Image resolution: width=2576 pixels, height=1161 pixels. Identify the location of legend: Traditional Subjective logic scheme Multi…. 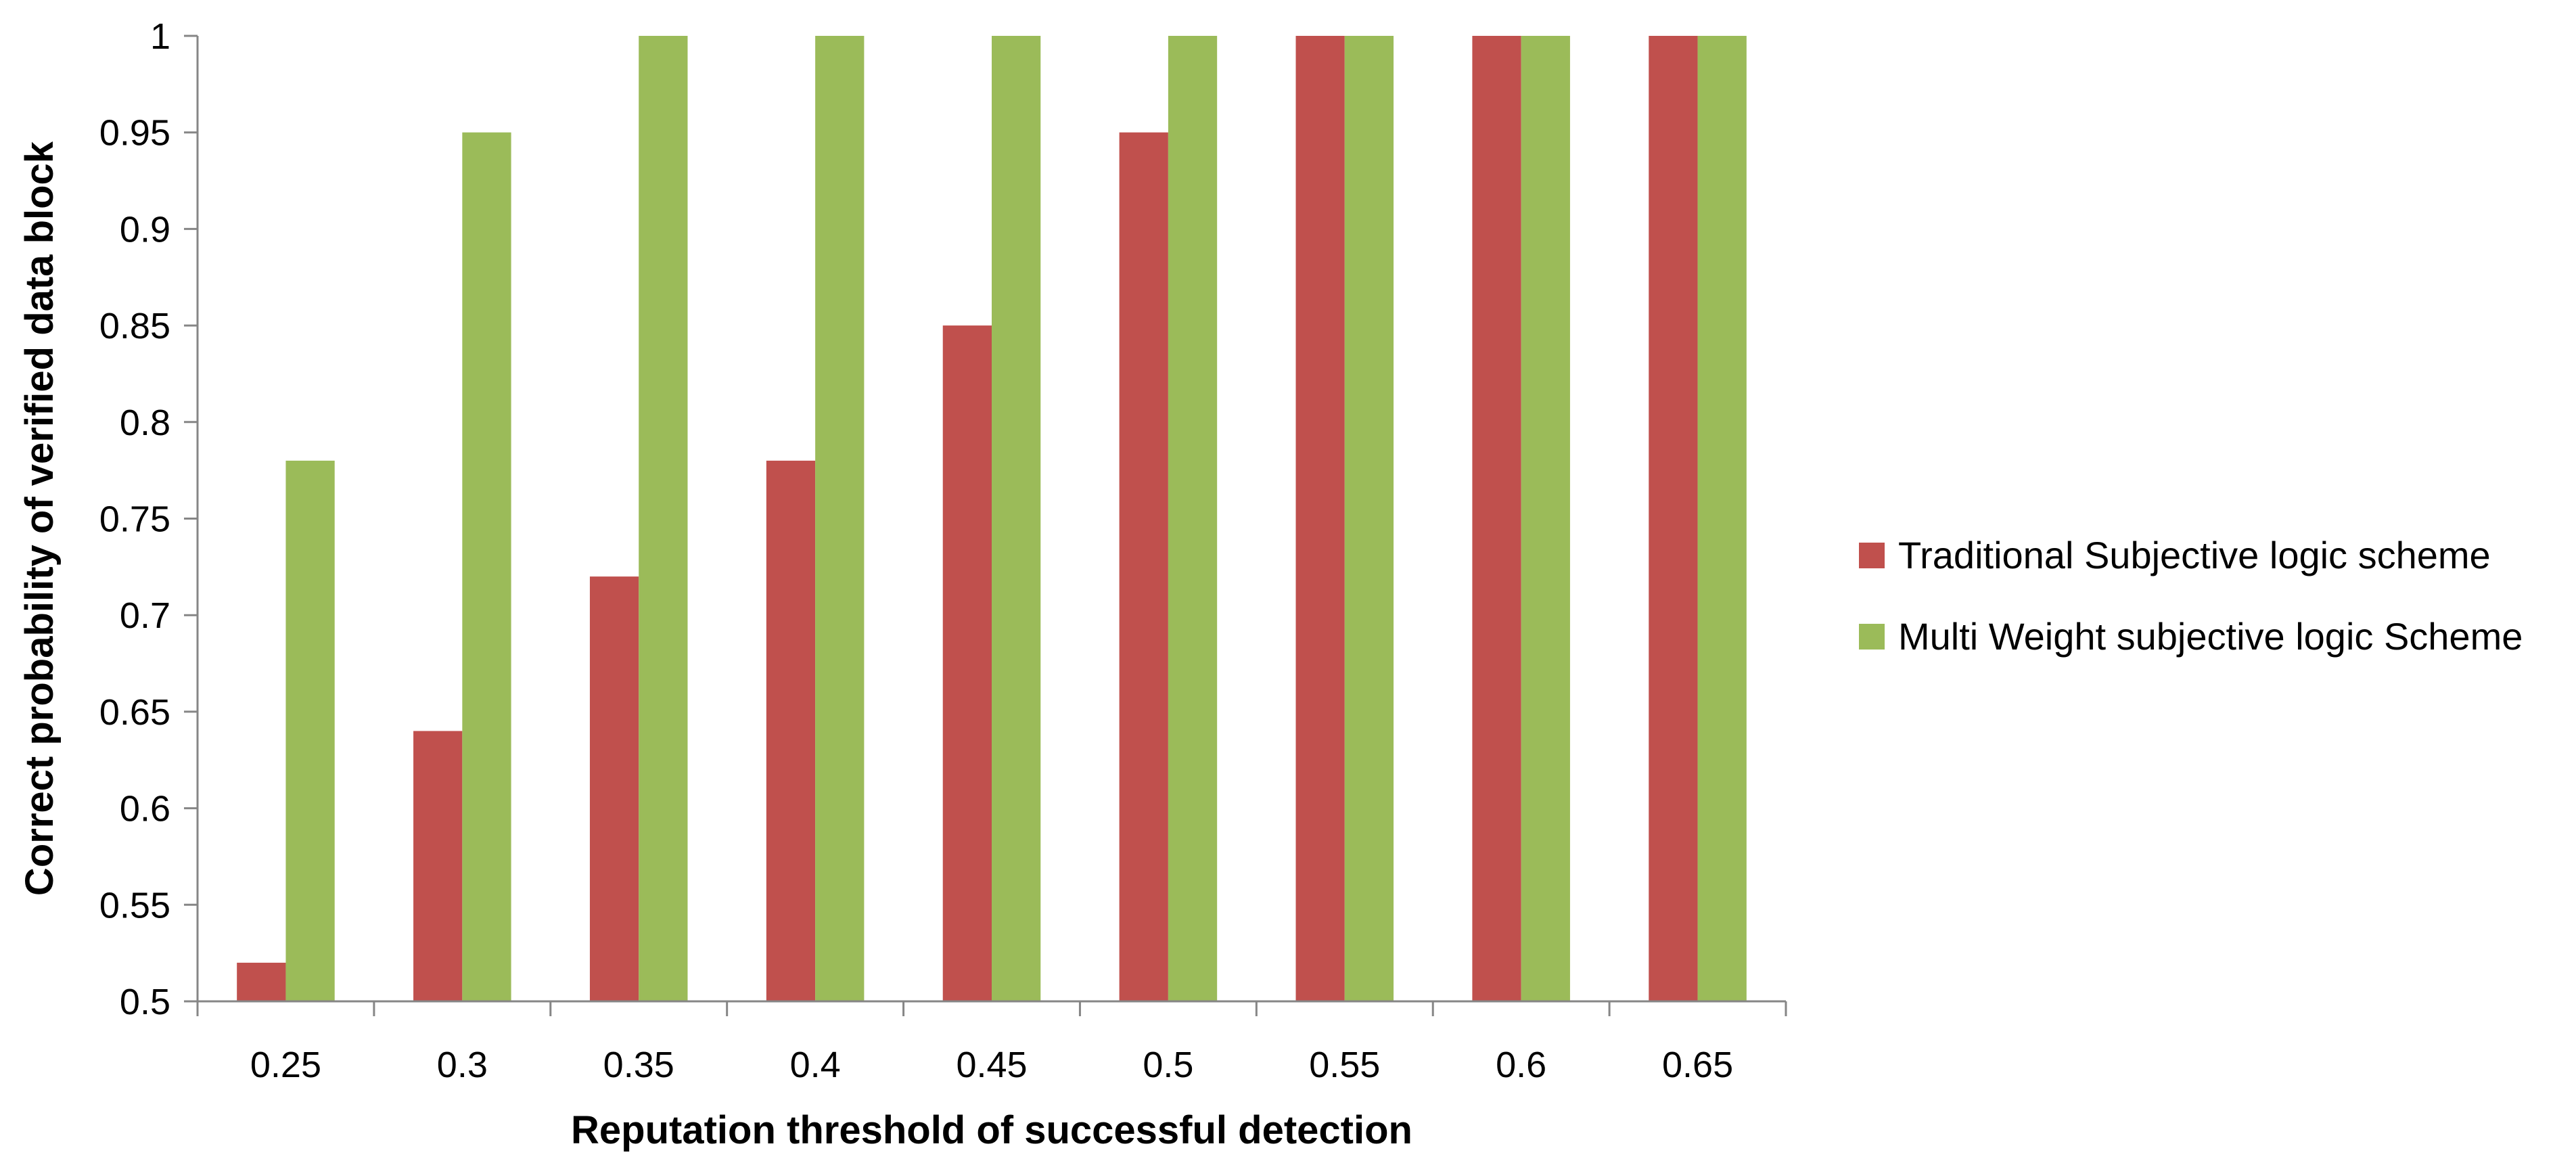
(2191, 596).